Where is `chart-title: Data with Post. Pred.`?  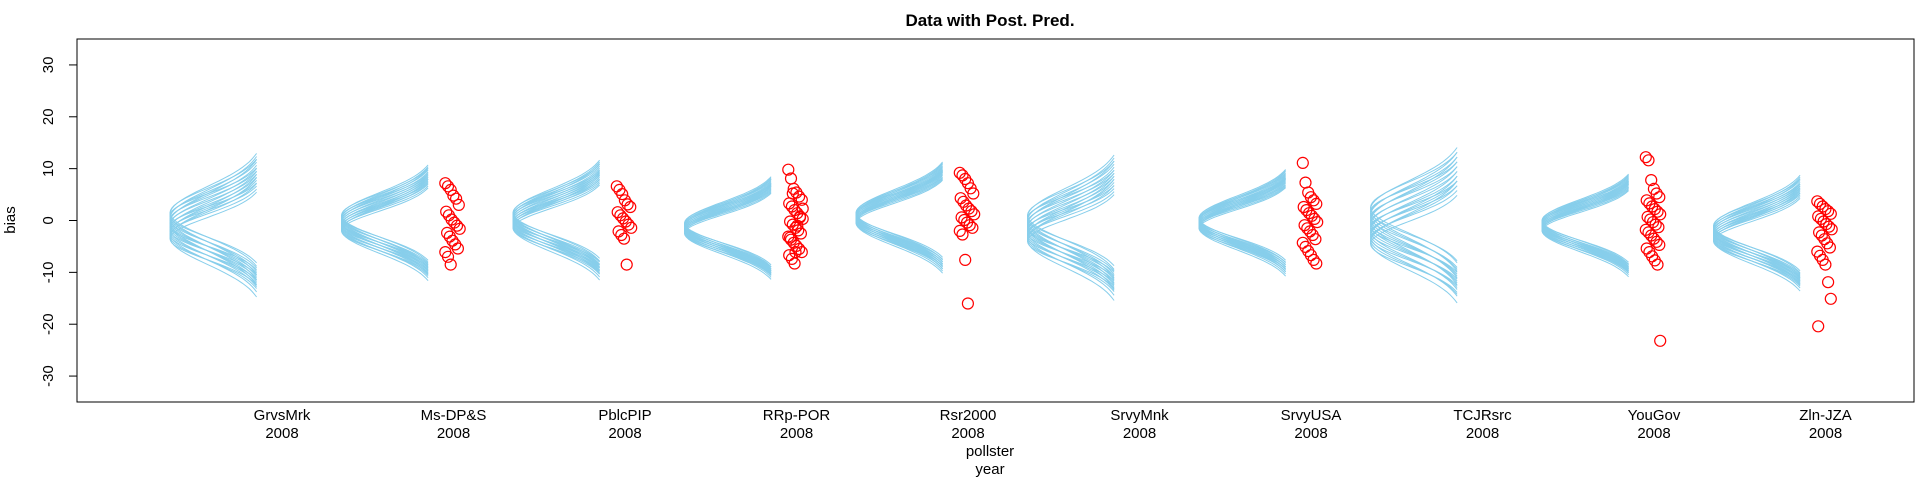
chart-title: Data with Post. Pred. is located at coordinates (989, 20).